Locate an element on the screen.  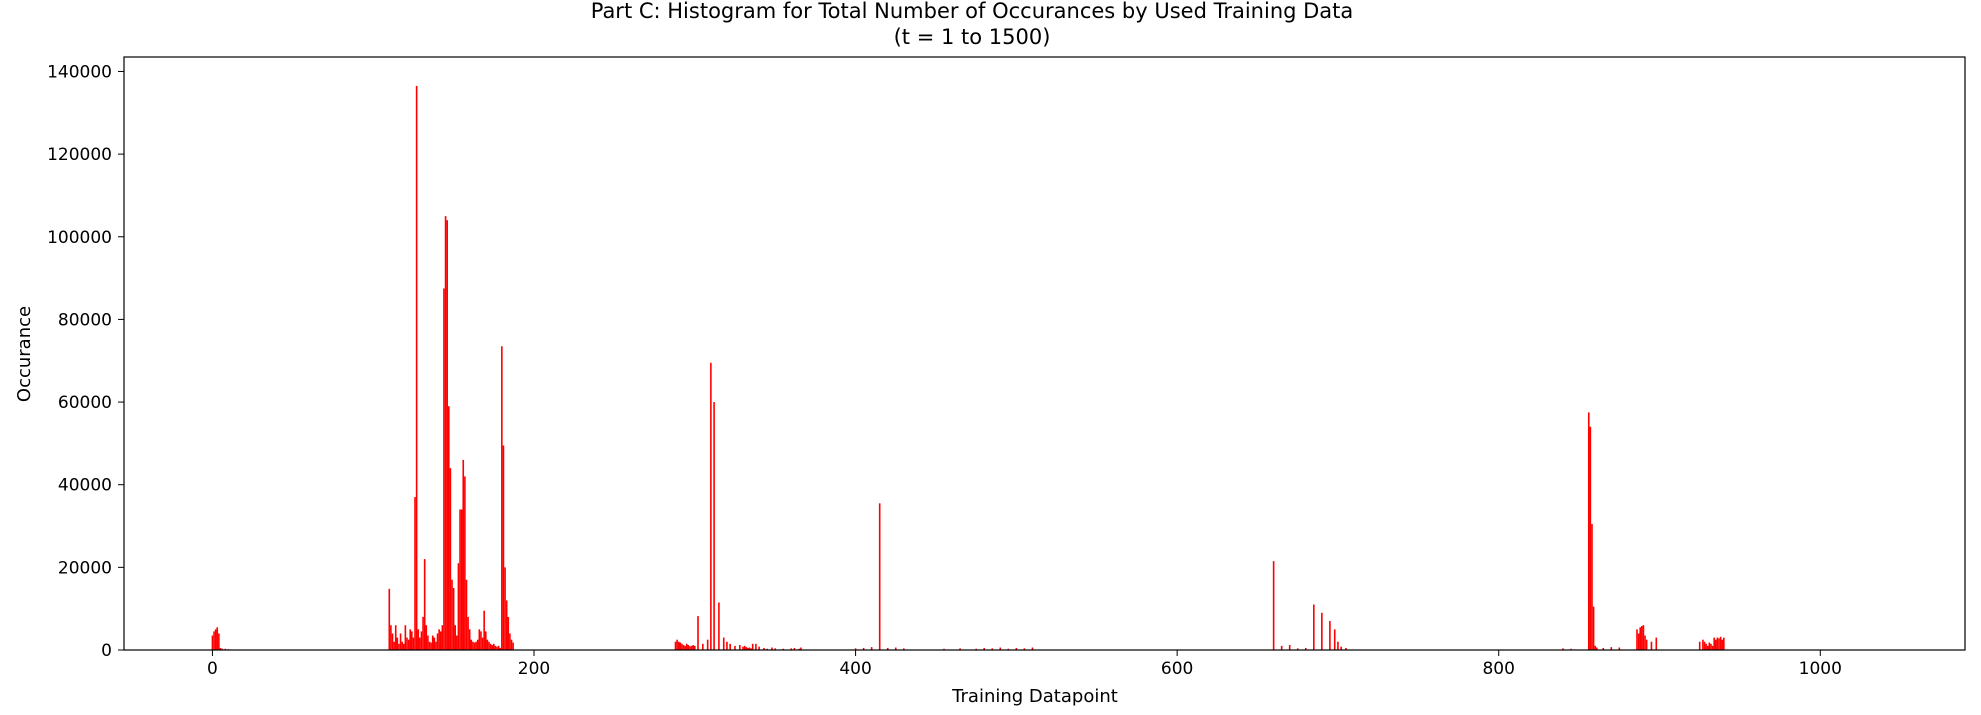
y-axis: 0 20000 40000 60000 80000 100000 120000 140000 is located at coordinates (85, 361).